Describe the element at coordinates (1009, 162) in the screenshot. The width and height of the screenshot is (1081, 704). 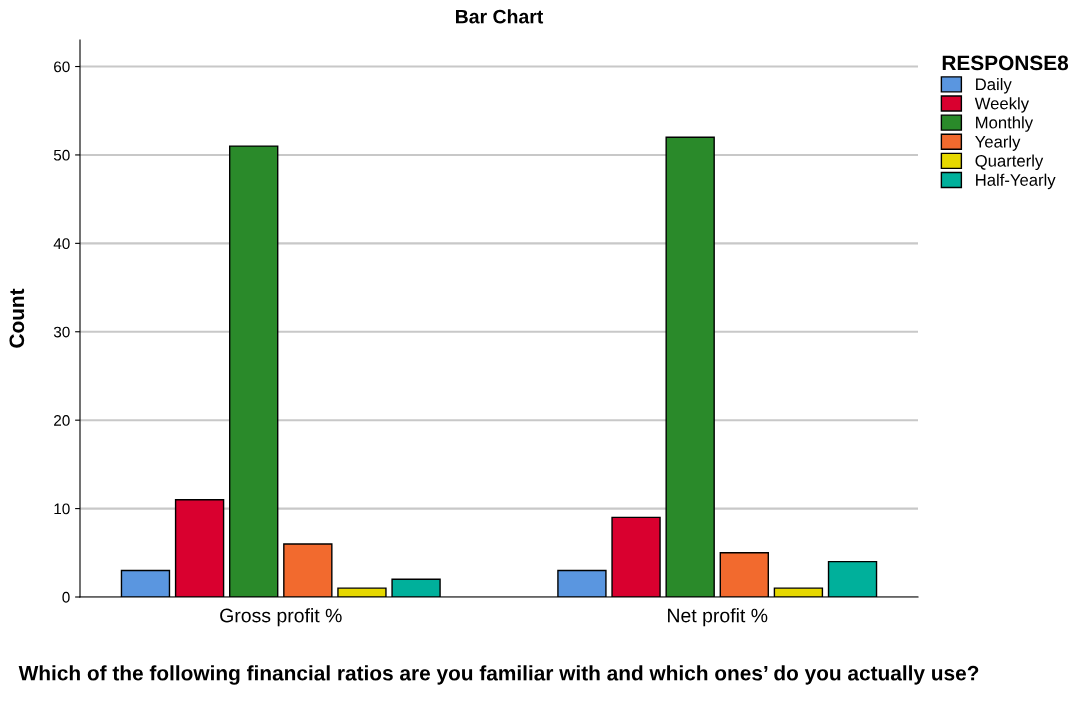
I see `legend-label: Quarterly` at that location.